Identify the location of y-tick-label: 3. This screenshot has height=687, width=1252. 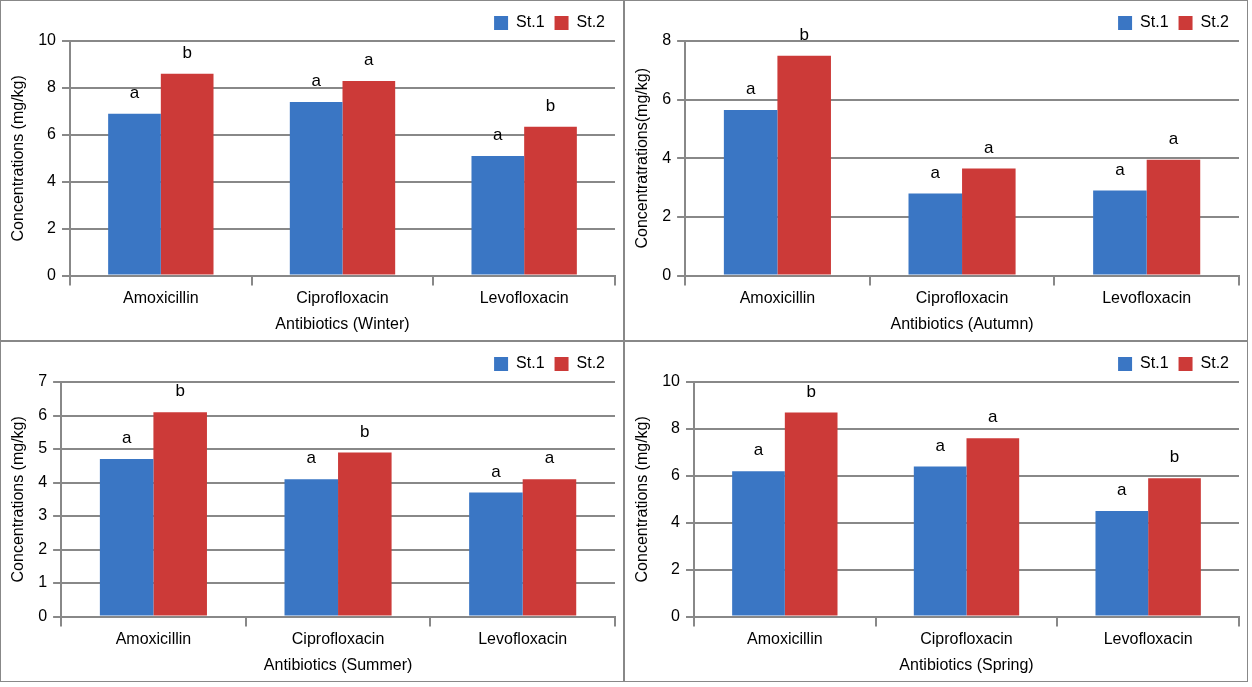
(43, 515).